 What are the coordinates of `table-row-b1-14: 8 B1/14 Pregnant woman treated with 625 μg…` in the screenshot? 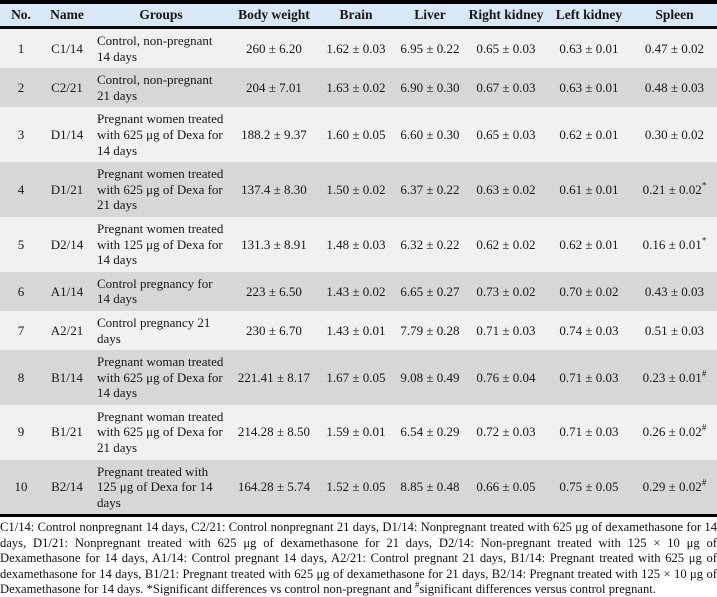 It's located at (358, 377).